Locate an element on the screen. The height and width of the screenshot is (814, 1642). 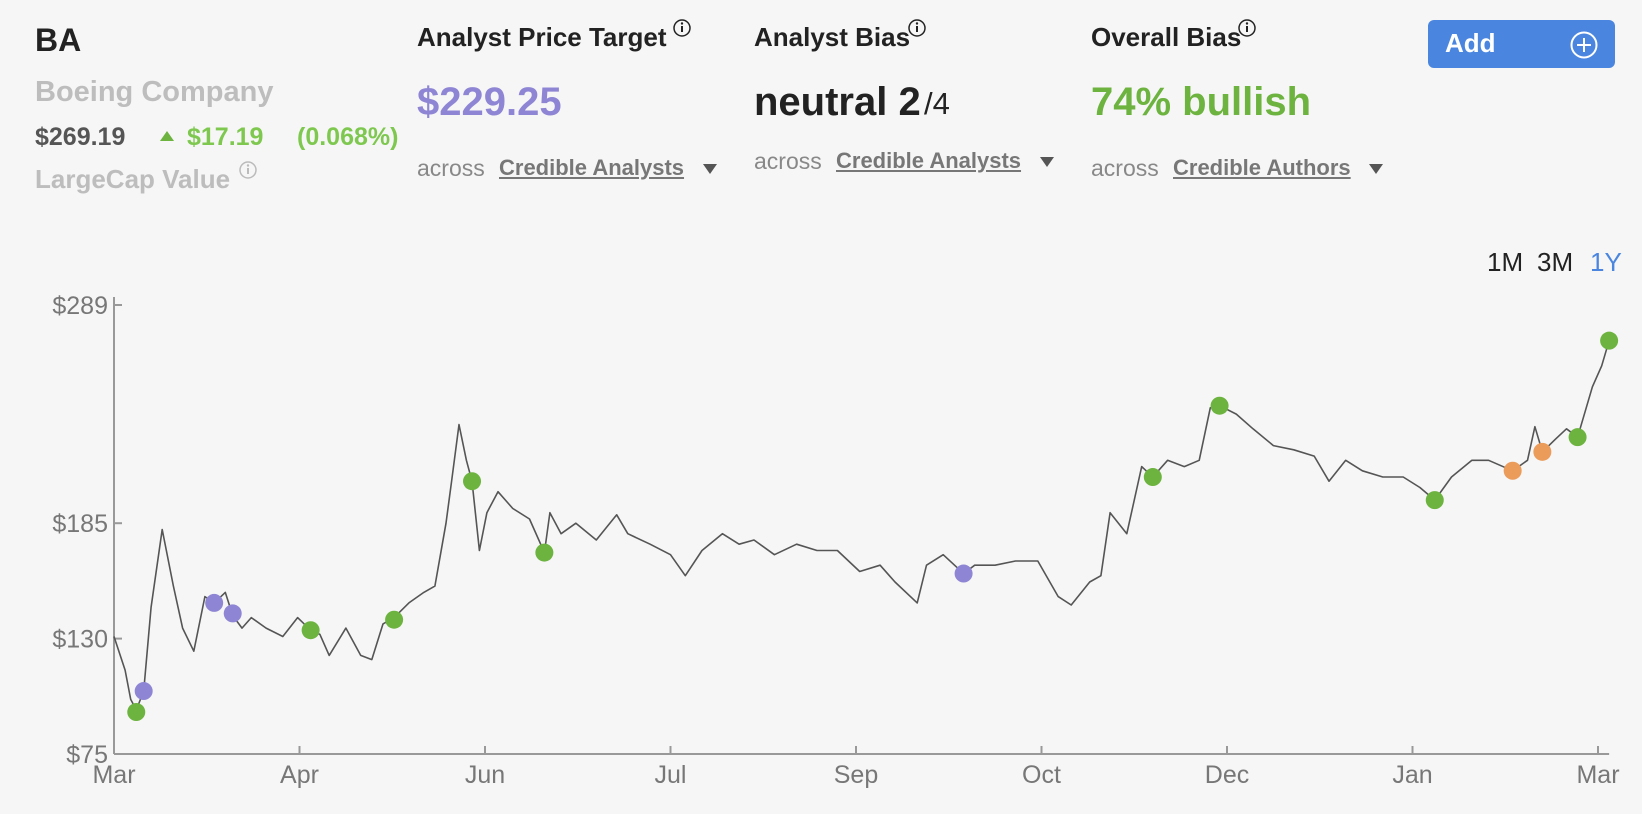
y-tick-label: $130 is located at coordinates (80, 640).